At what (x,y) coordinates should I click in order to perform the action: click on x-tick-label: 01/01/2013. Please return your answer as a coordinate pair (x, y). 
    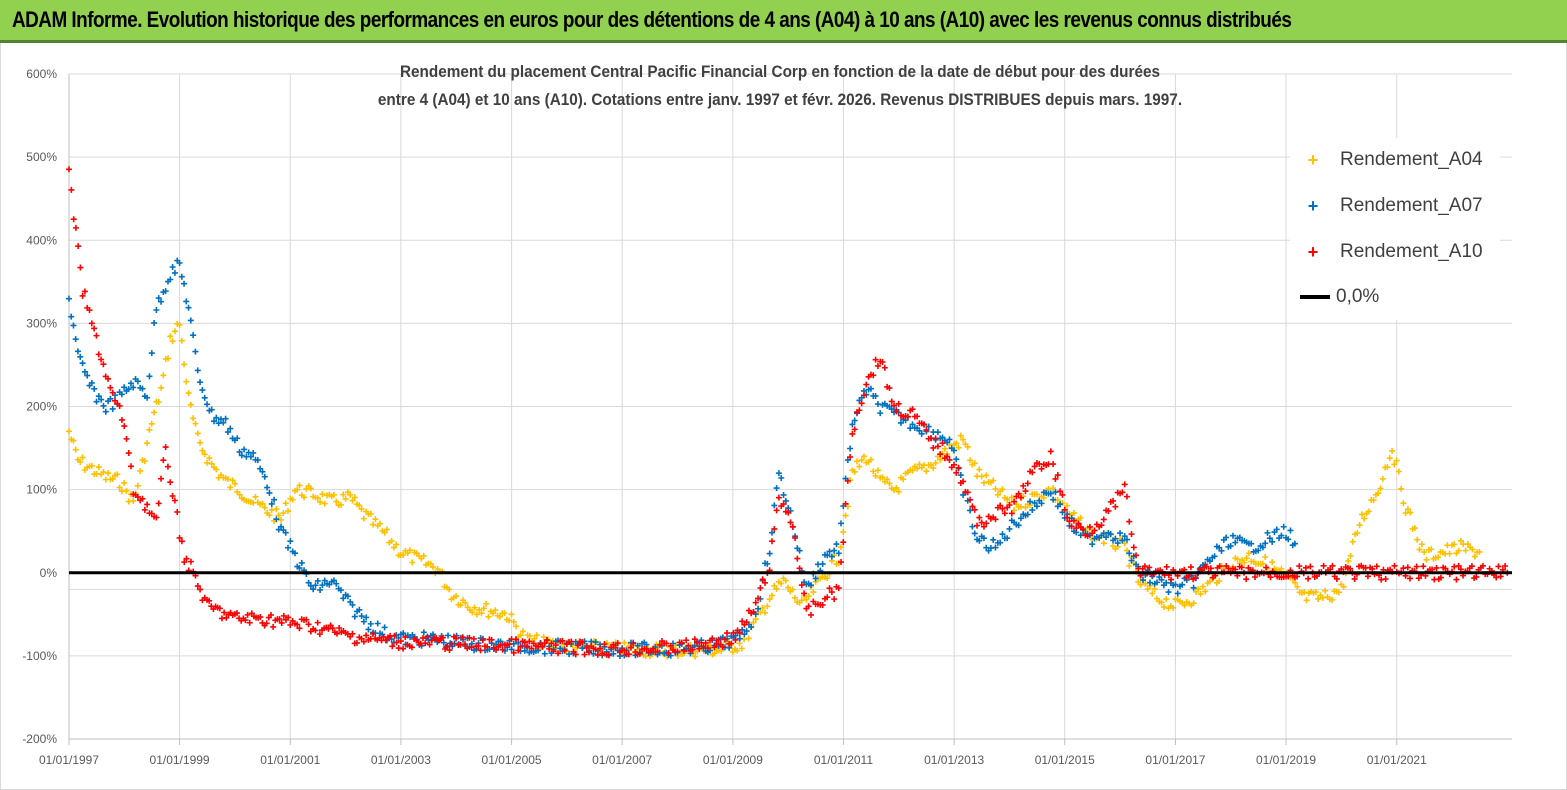
    Looking at the image, I should click on (954, 760).